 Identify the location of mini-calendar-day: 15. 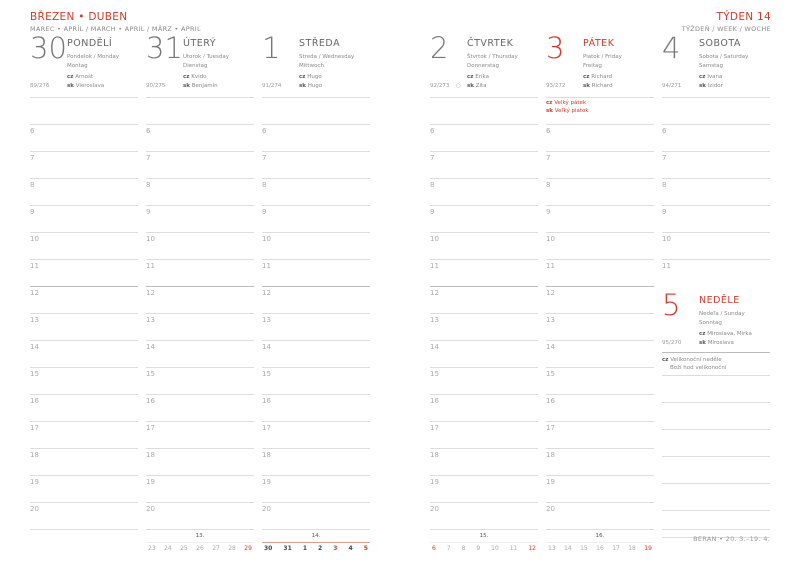
(584, 548).